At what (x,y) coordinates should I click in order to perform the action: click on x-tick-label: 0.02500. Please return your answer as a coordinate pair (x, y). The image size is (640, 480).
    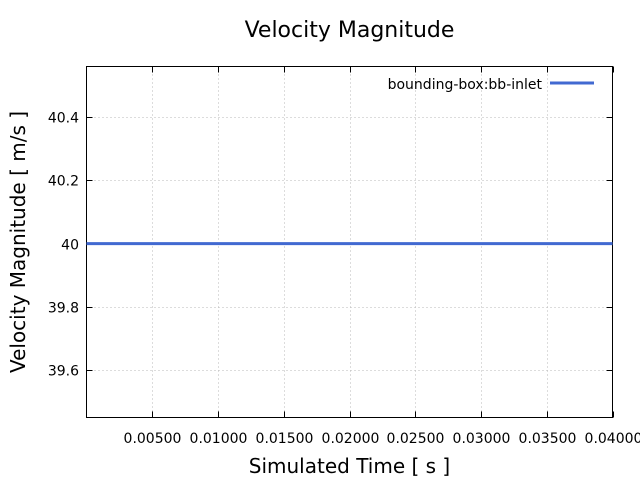
    Looking at the image, I should click on (416, 439).